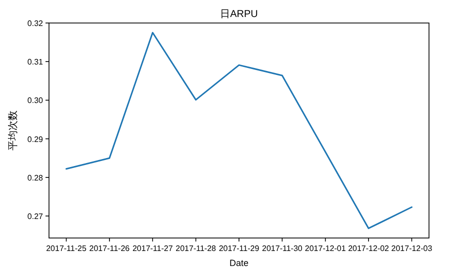 The image size is (474, 275). Describe the element at coordinates (153, 248) in the screenshot. I see `x-tick-label: 2017-11-27` at that location.